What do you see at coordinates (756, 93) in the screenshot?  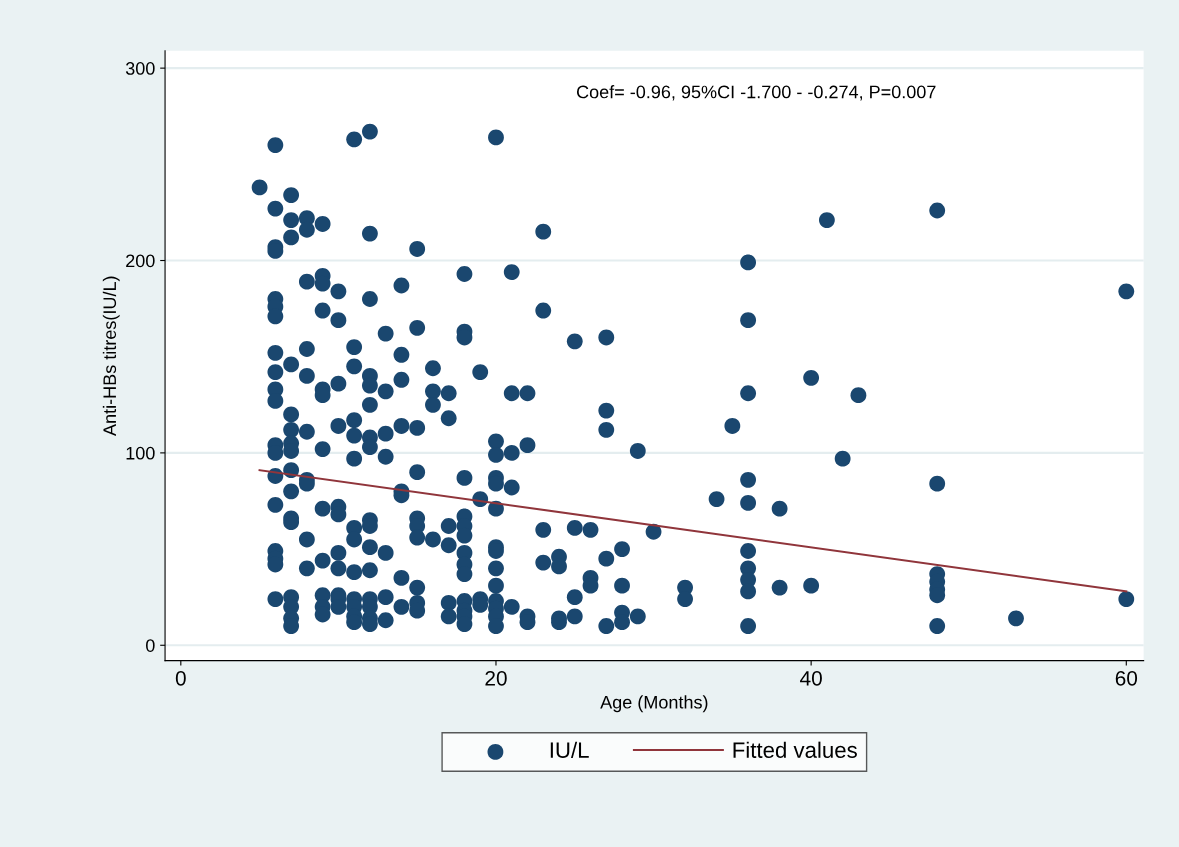 I see `annotation: Coef= -0.96, 95%CI -1.700 - -0.274, P=0.007` at bounding box center [756, 93].